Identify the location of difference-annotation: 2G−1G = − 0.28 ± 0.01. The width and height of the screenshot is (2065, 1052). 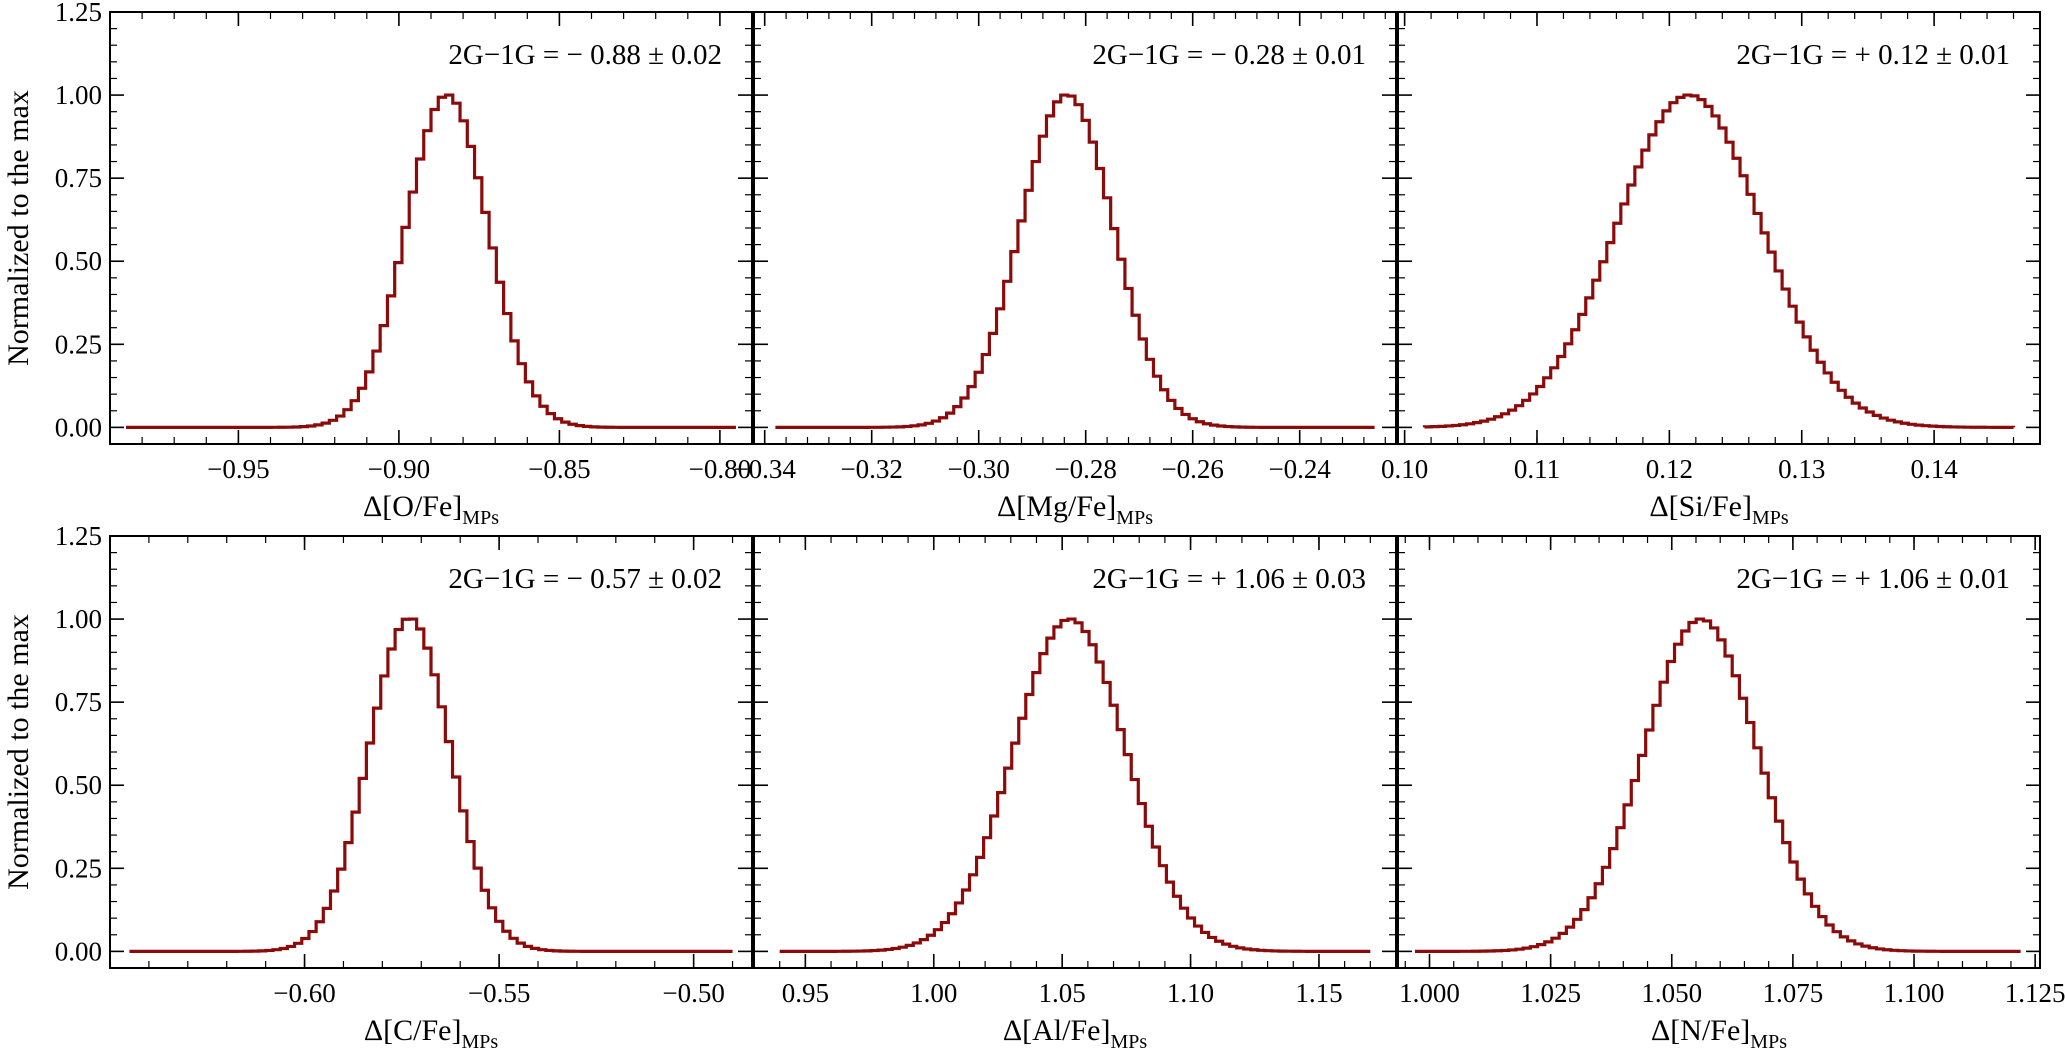
(1229, 55).